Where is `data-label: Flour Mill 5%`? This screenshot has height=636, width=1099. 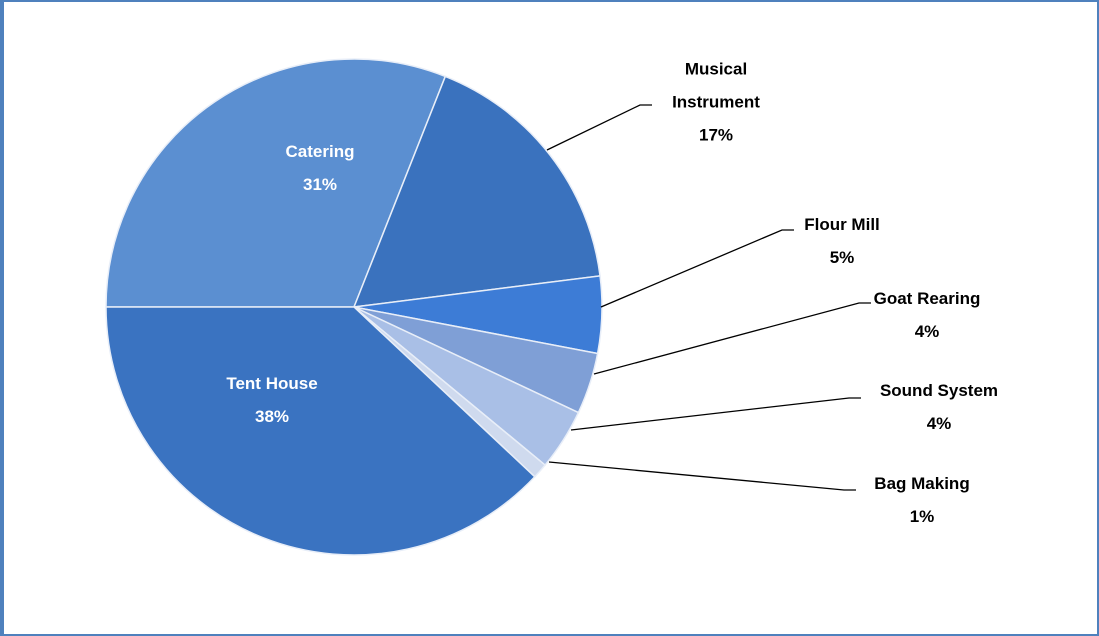 data-label: Flour Mill 5% is located at coordinates (842, 241).